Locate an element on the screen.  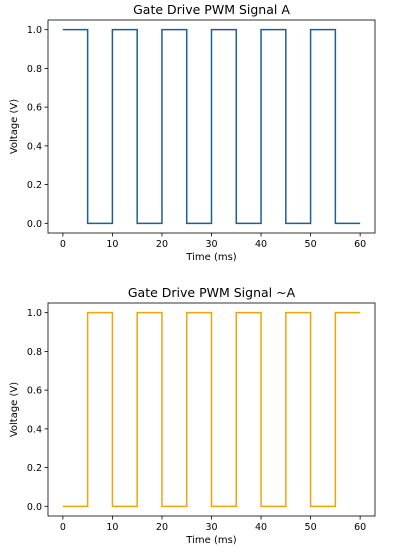
chart-1-y-tick-label: 0.2 is located at coordinates (34, 185).